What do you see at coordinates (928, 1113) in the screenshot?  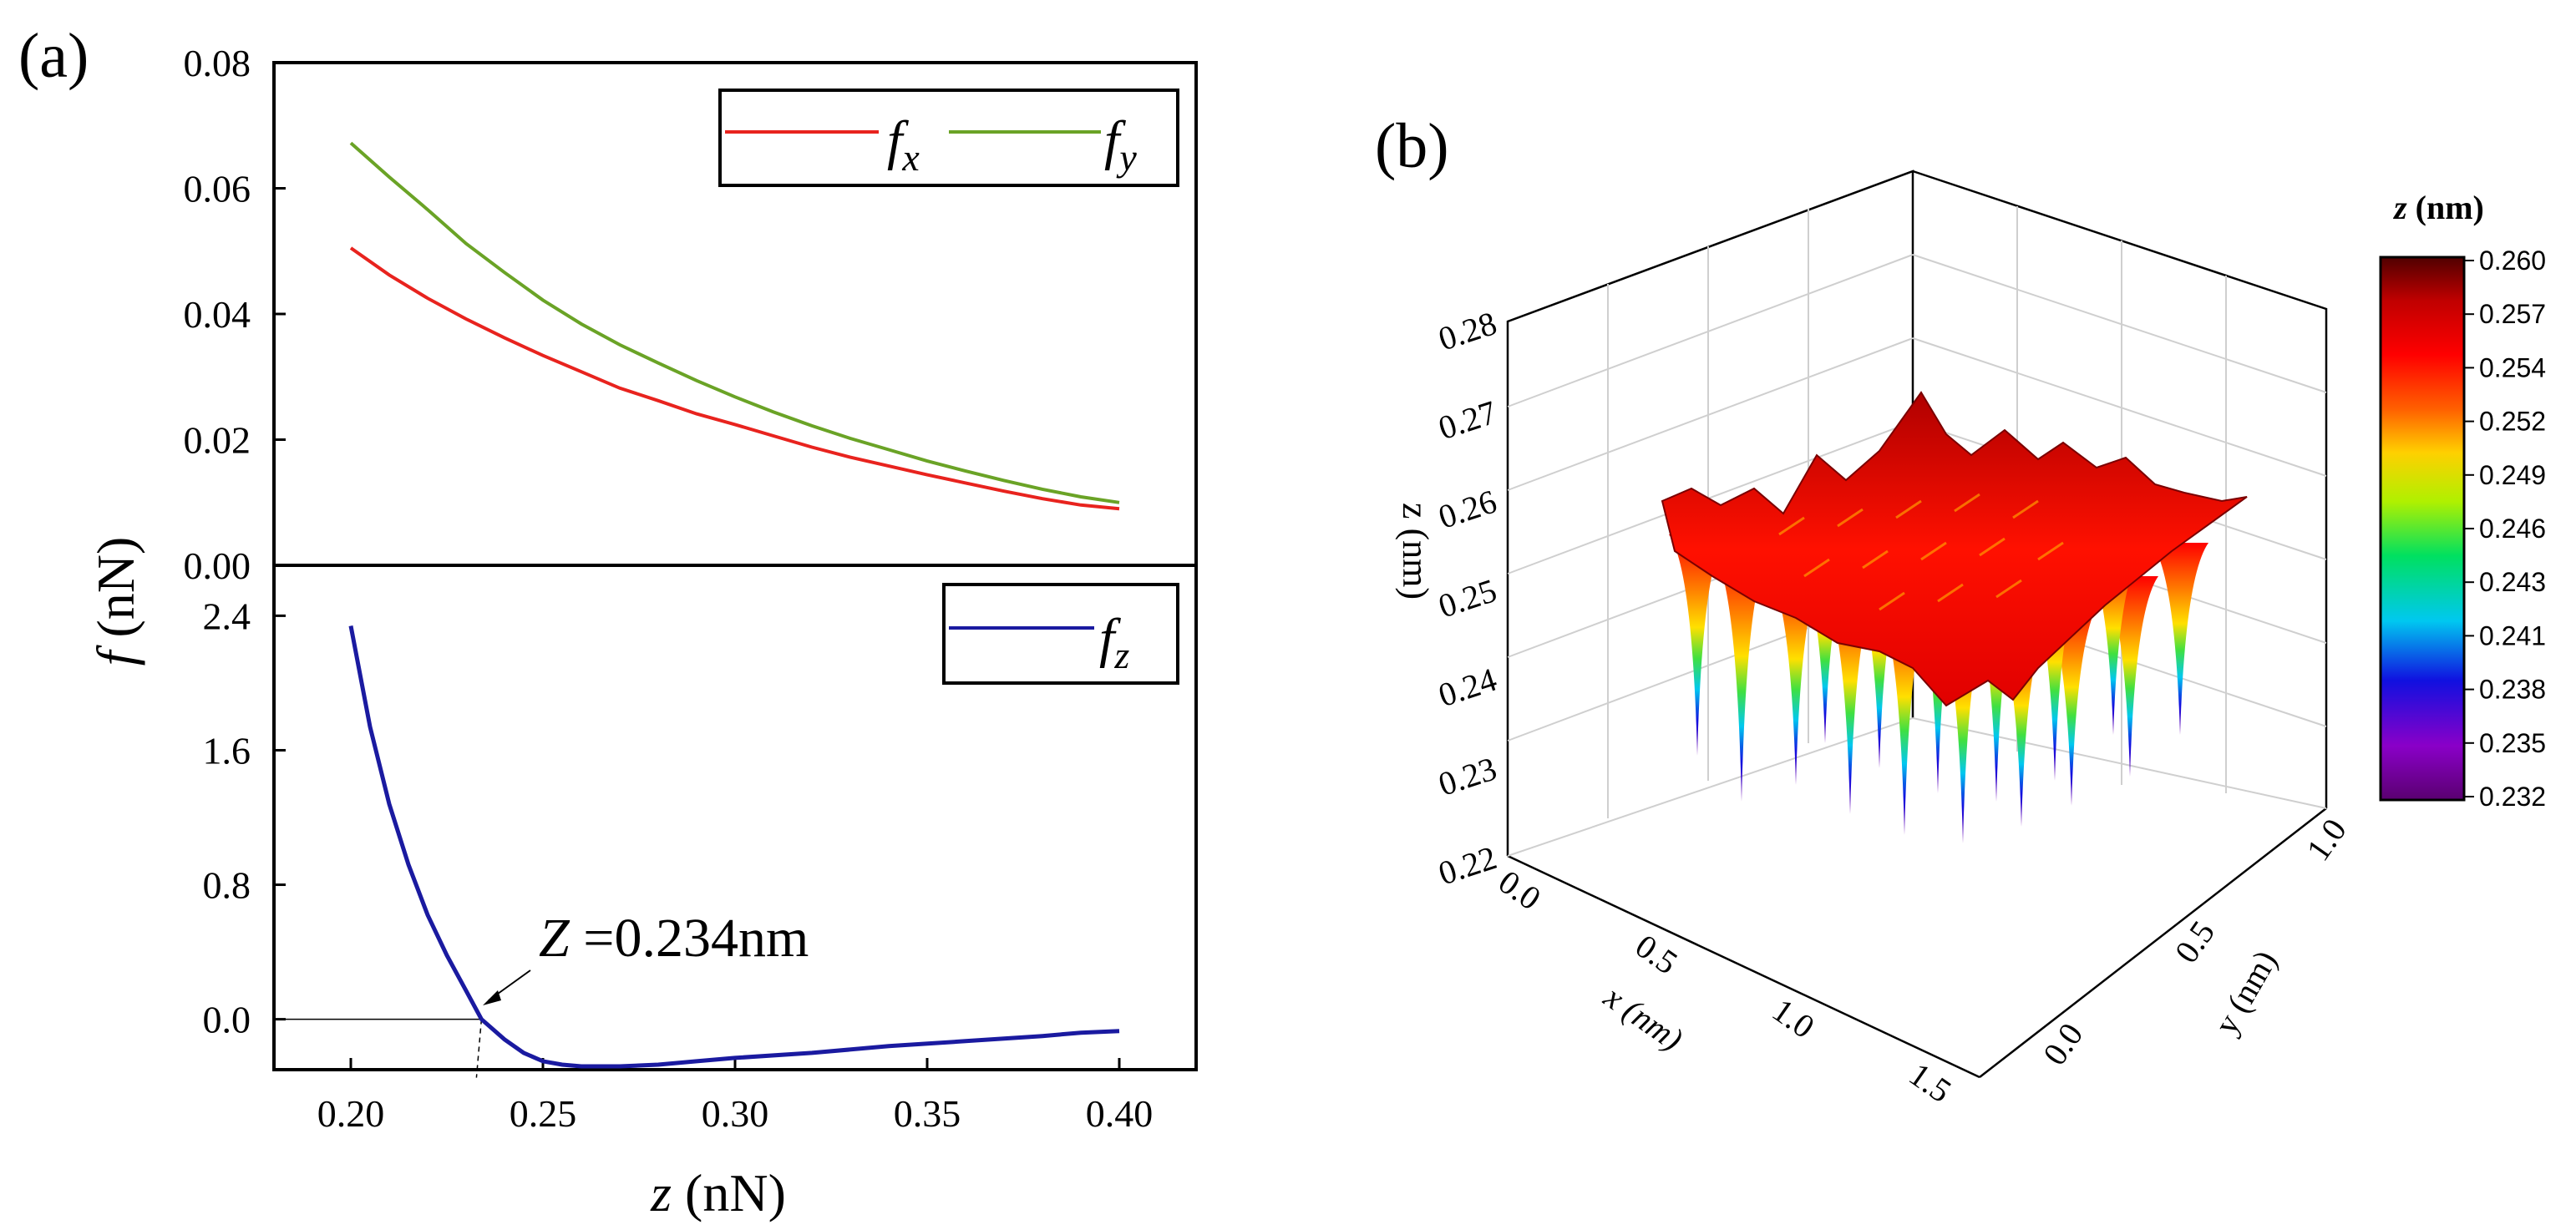 I see `x-tick-label: 0.35` at bounding box center [928, 1113].